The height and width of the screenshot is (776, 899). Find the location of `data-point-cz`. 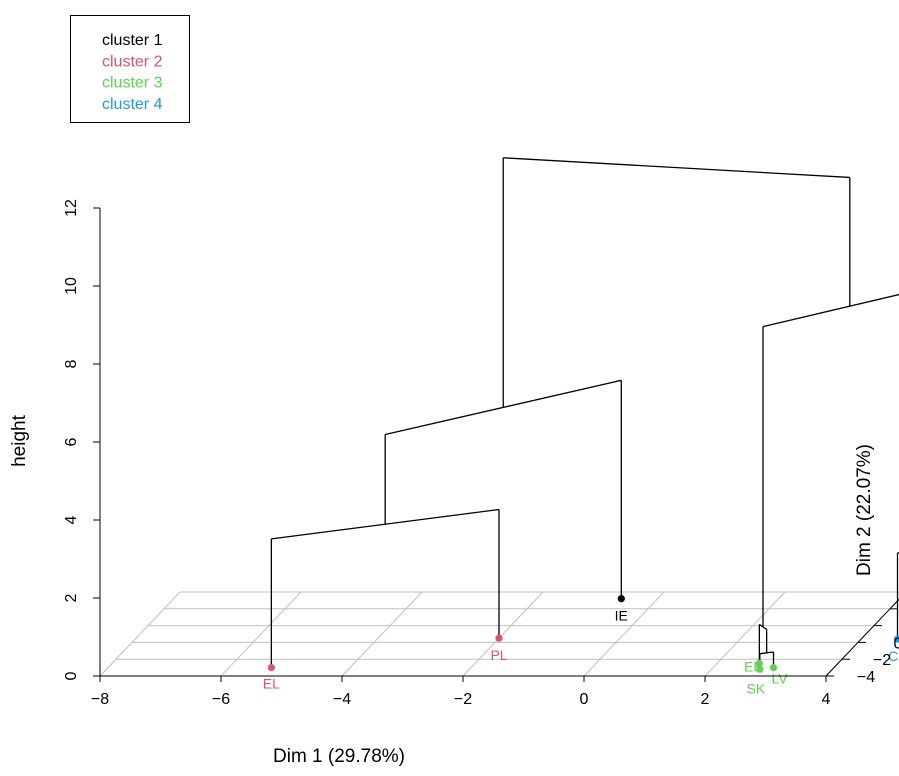

data-point-cz is located at coordinates (896, 639).